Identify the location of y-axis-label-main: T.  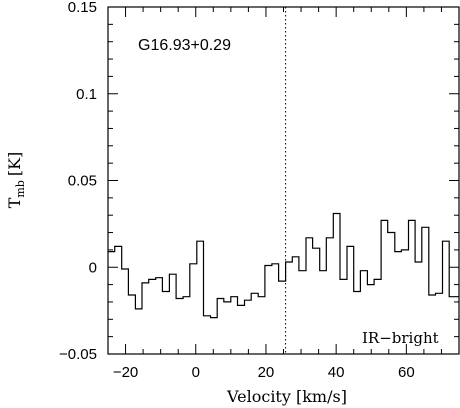
(14, 202).